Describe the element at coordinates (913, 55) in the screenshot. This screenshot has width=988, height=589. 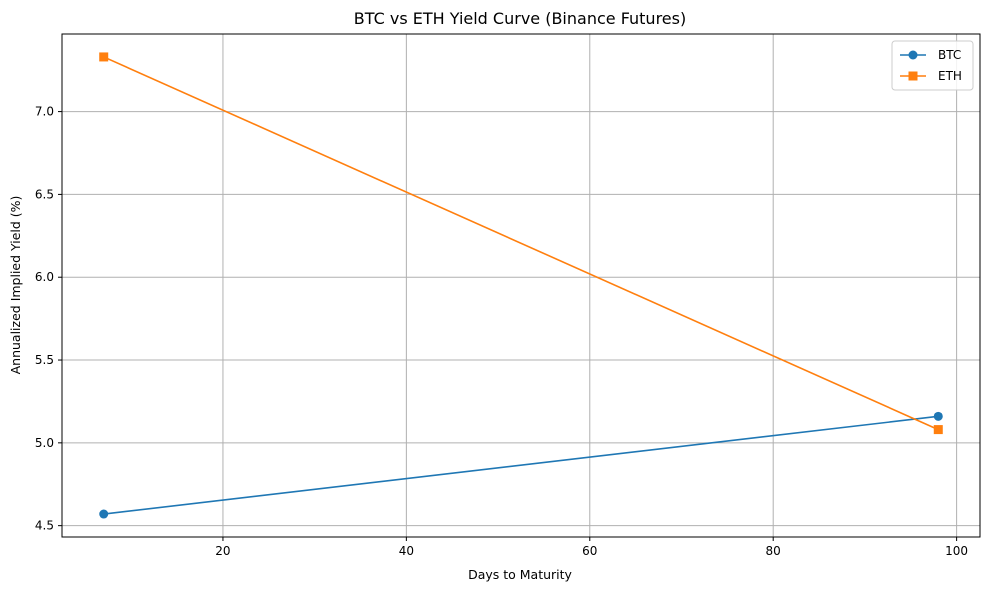
I see `legend-btc-marker` at that location.